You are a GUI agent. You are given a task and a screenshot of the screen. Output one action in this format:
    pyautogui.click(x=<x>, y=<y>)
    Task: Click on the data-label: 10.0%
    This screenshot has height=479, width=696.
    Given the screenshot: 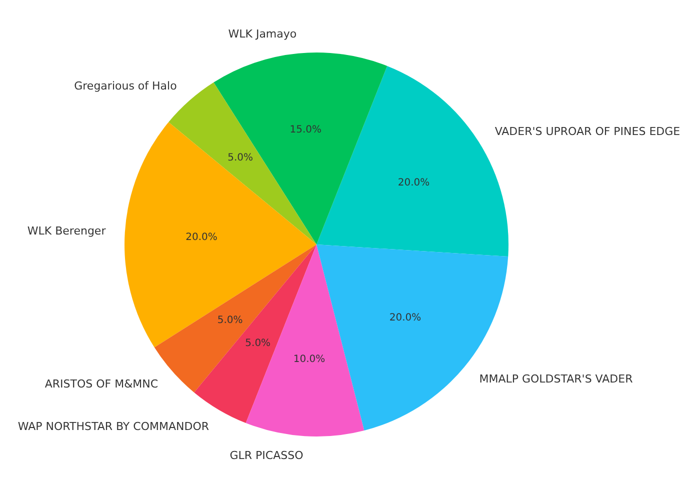 What is the action you would take?
    pyautogui.click(x=309, y=359)
    